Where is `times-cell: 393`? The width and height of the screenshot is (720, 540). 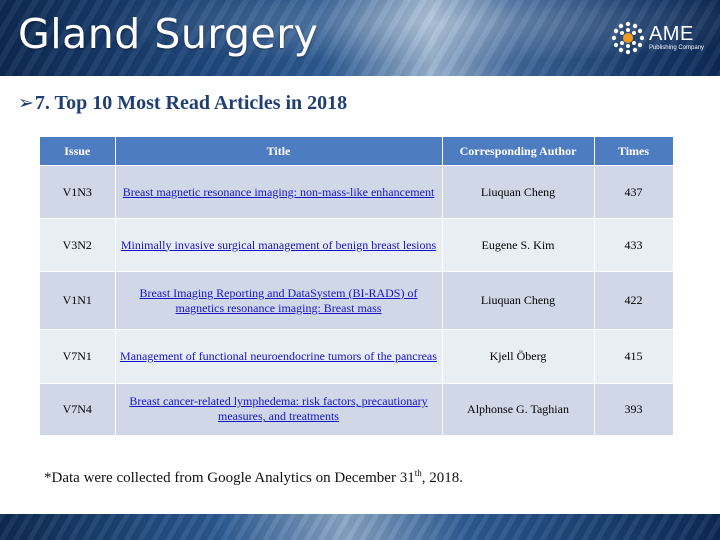
times-cell: 393 is located at coordinates (634, 409).